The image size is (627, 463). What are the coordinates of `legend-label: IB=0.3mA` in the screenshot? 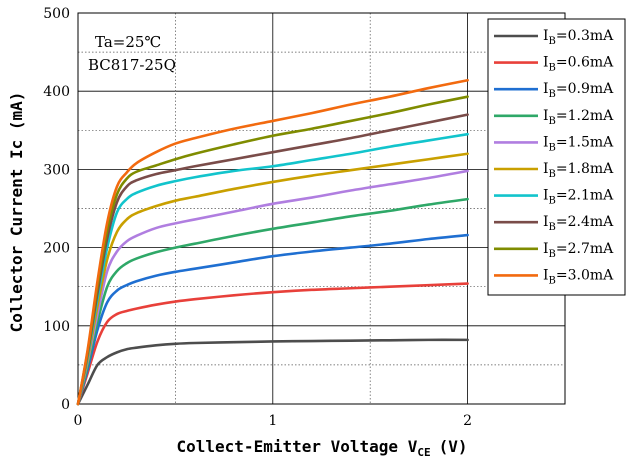 It's located at (578, 37).